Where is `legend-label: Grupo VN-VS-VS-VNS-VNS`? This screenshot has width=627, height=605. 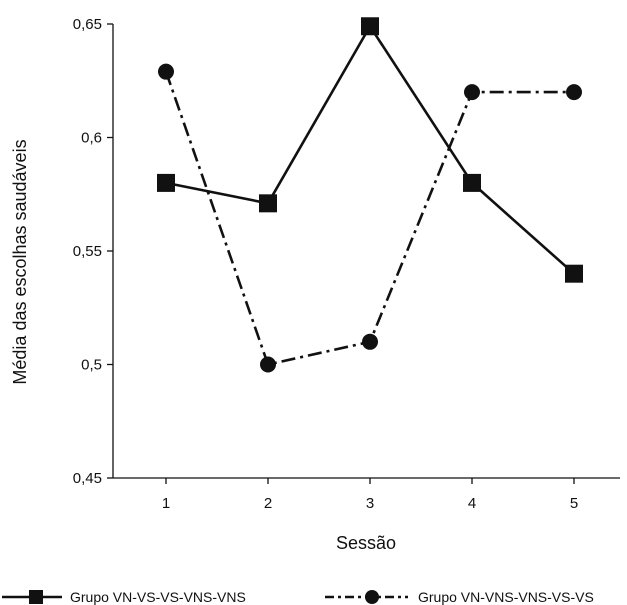 legend-label: Grupo VN-VS-VS-VNS-VNS is located at coordinates (158, 597).